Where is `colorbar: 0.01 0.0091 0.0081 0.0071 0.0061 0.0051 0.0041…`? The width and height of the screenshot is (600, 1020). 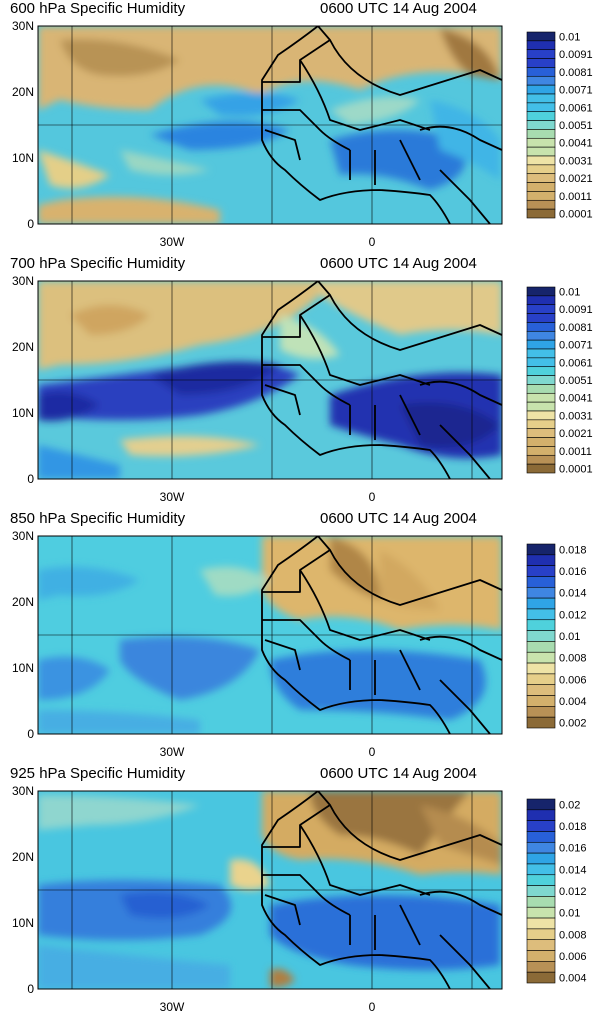
colorbar: 0.01 0.0091 0.0081 0.0071 0.0061 0.0051 0.0041… is located at coordinates (559, 126).